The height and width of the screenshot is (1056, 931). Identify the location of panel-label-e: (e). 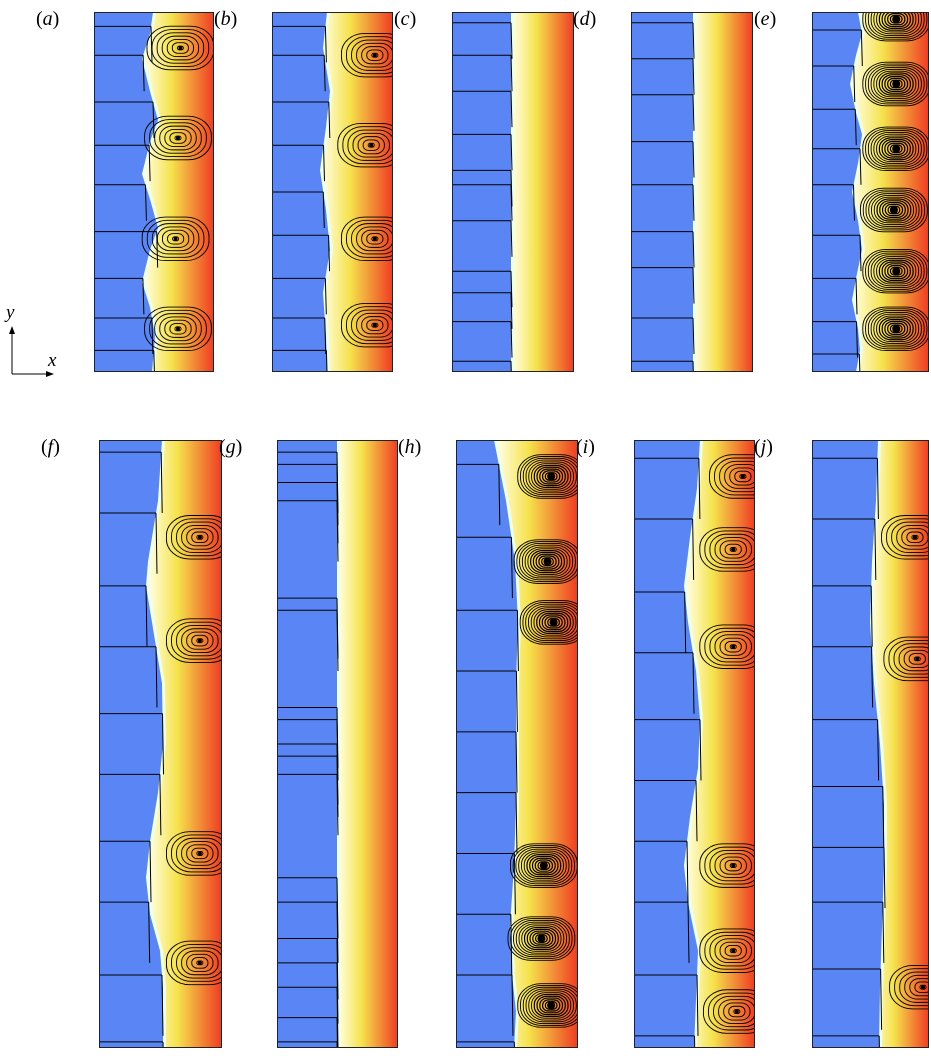
(765, 19).